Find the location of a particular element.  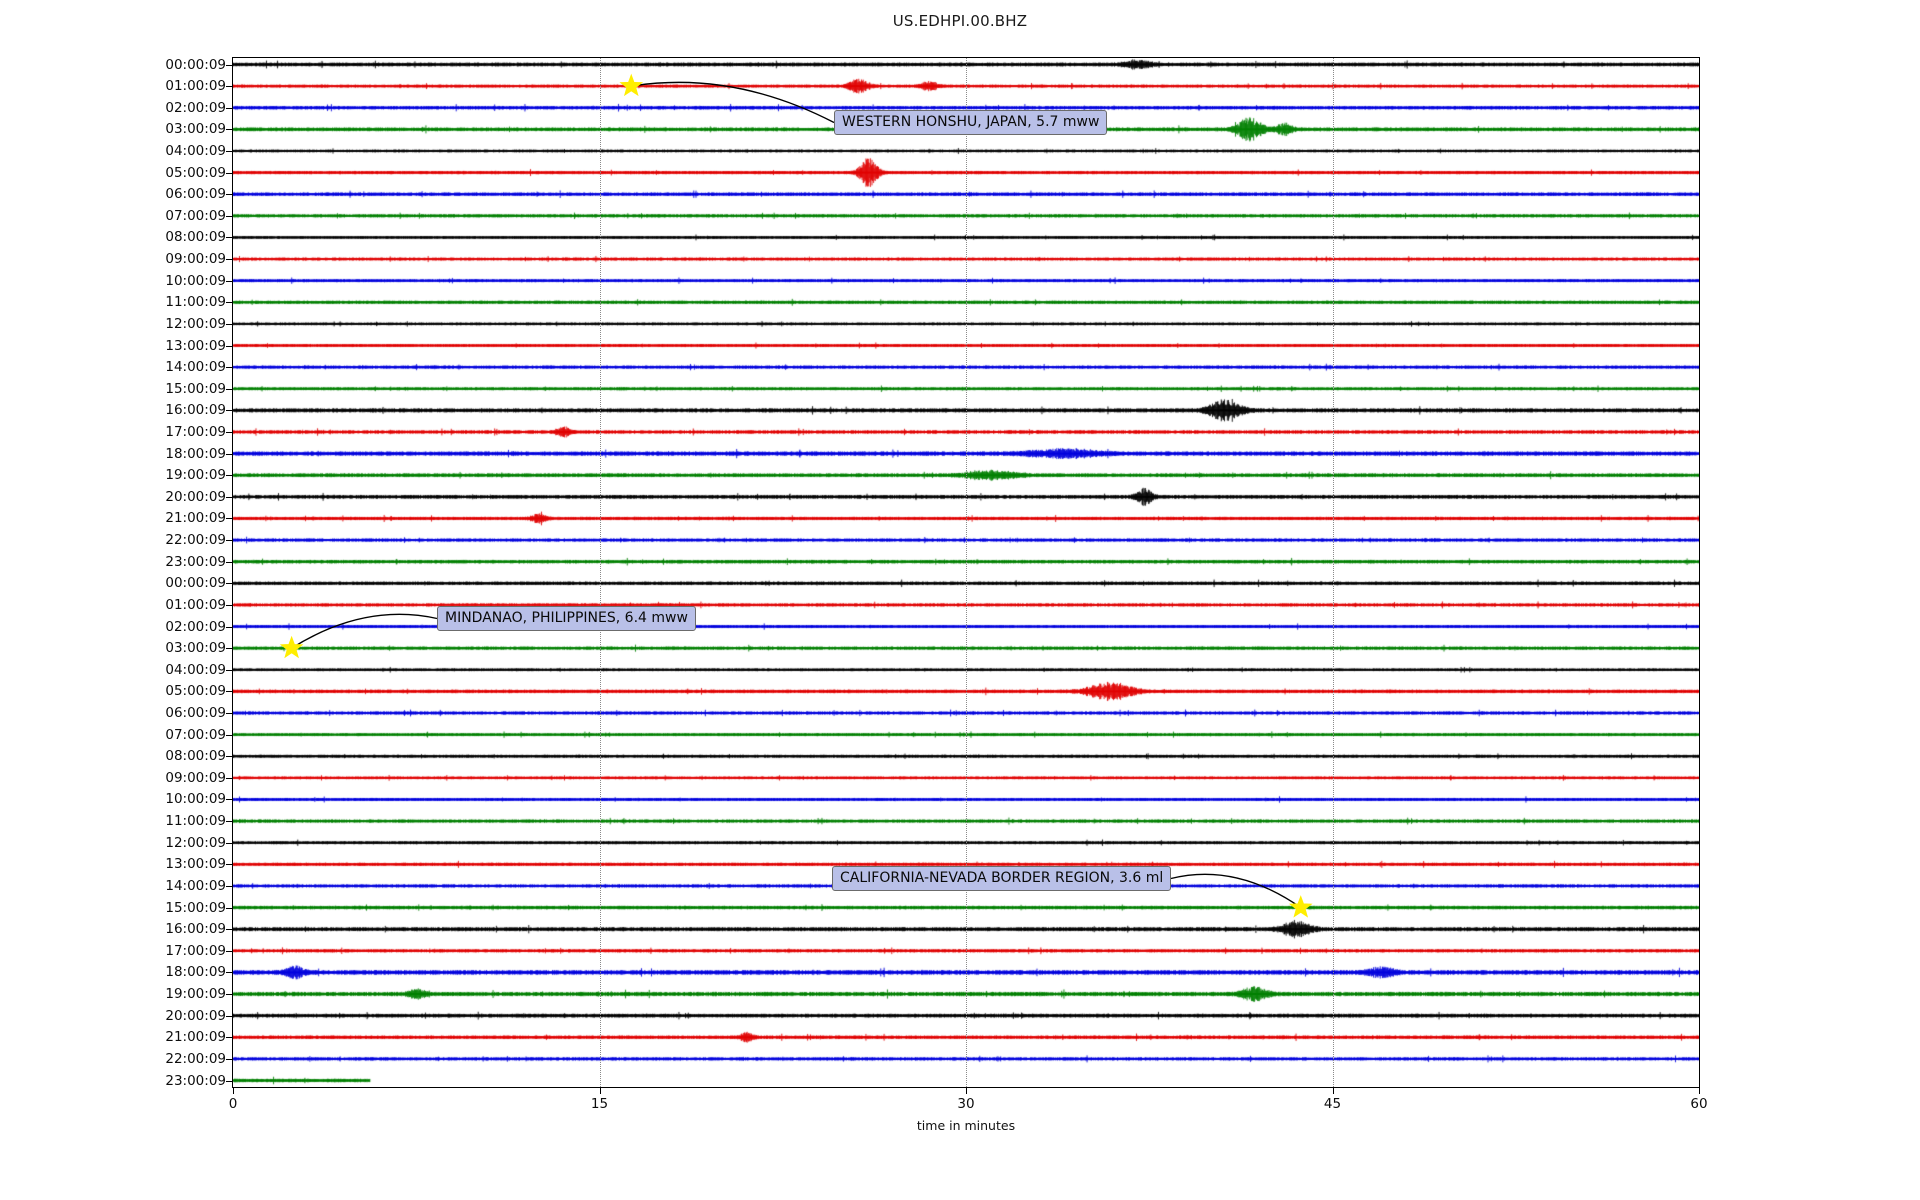

x-axis-ticks: 0 15 30 45 60 is located at coordinates (968, 1108).